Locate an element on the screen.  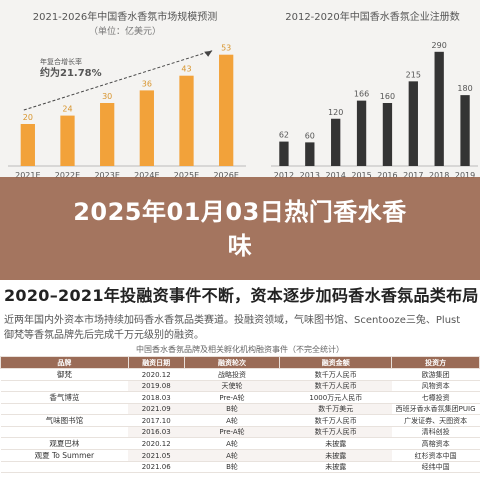
table-cell-investor: 红杉资本中国 is located at coordinates (435, 455).